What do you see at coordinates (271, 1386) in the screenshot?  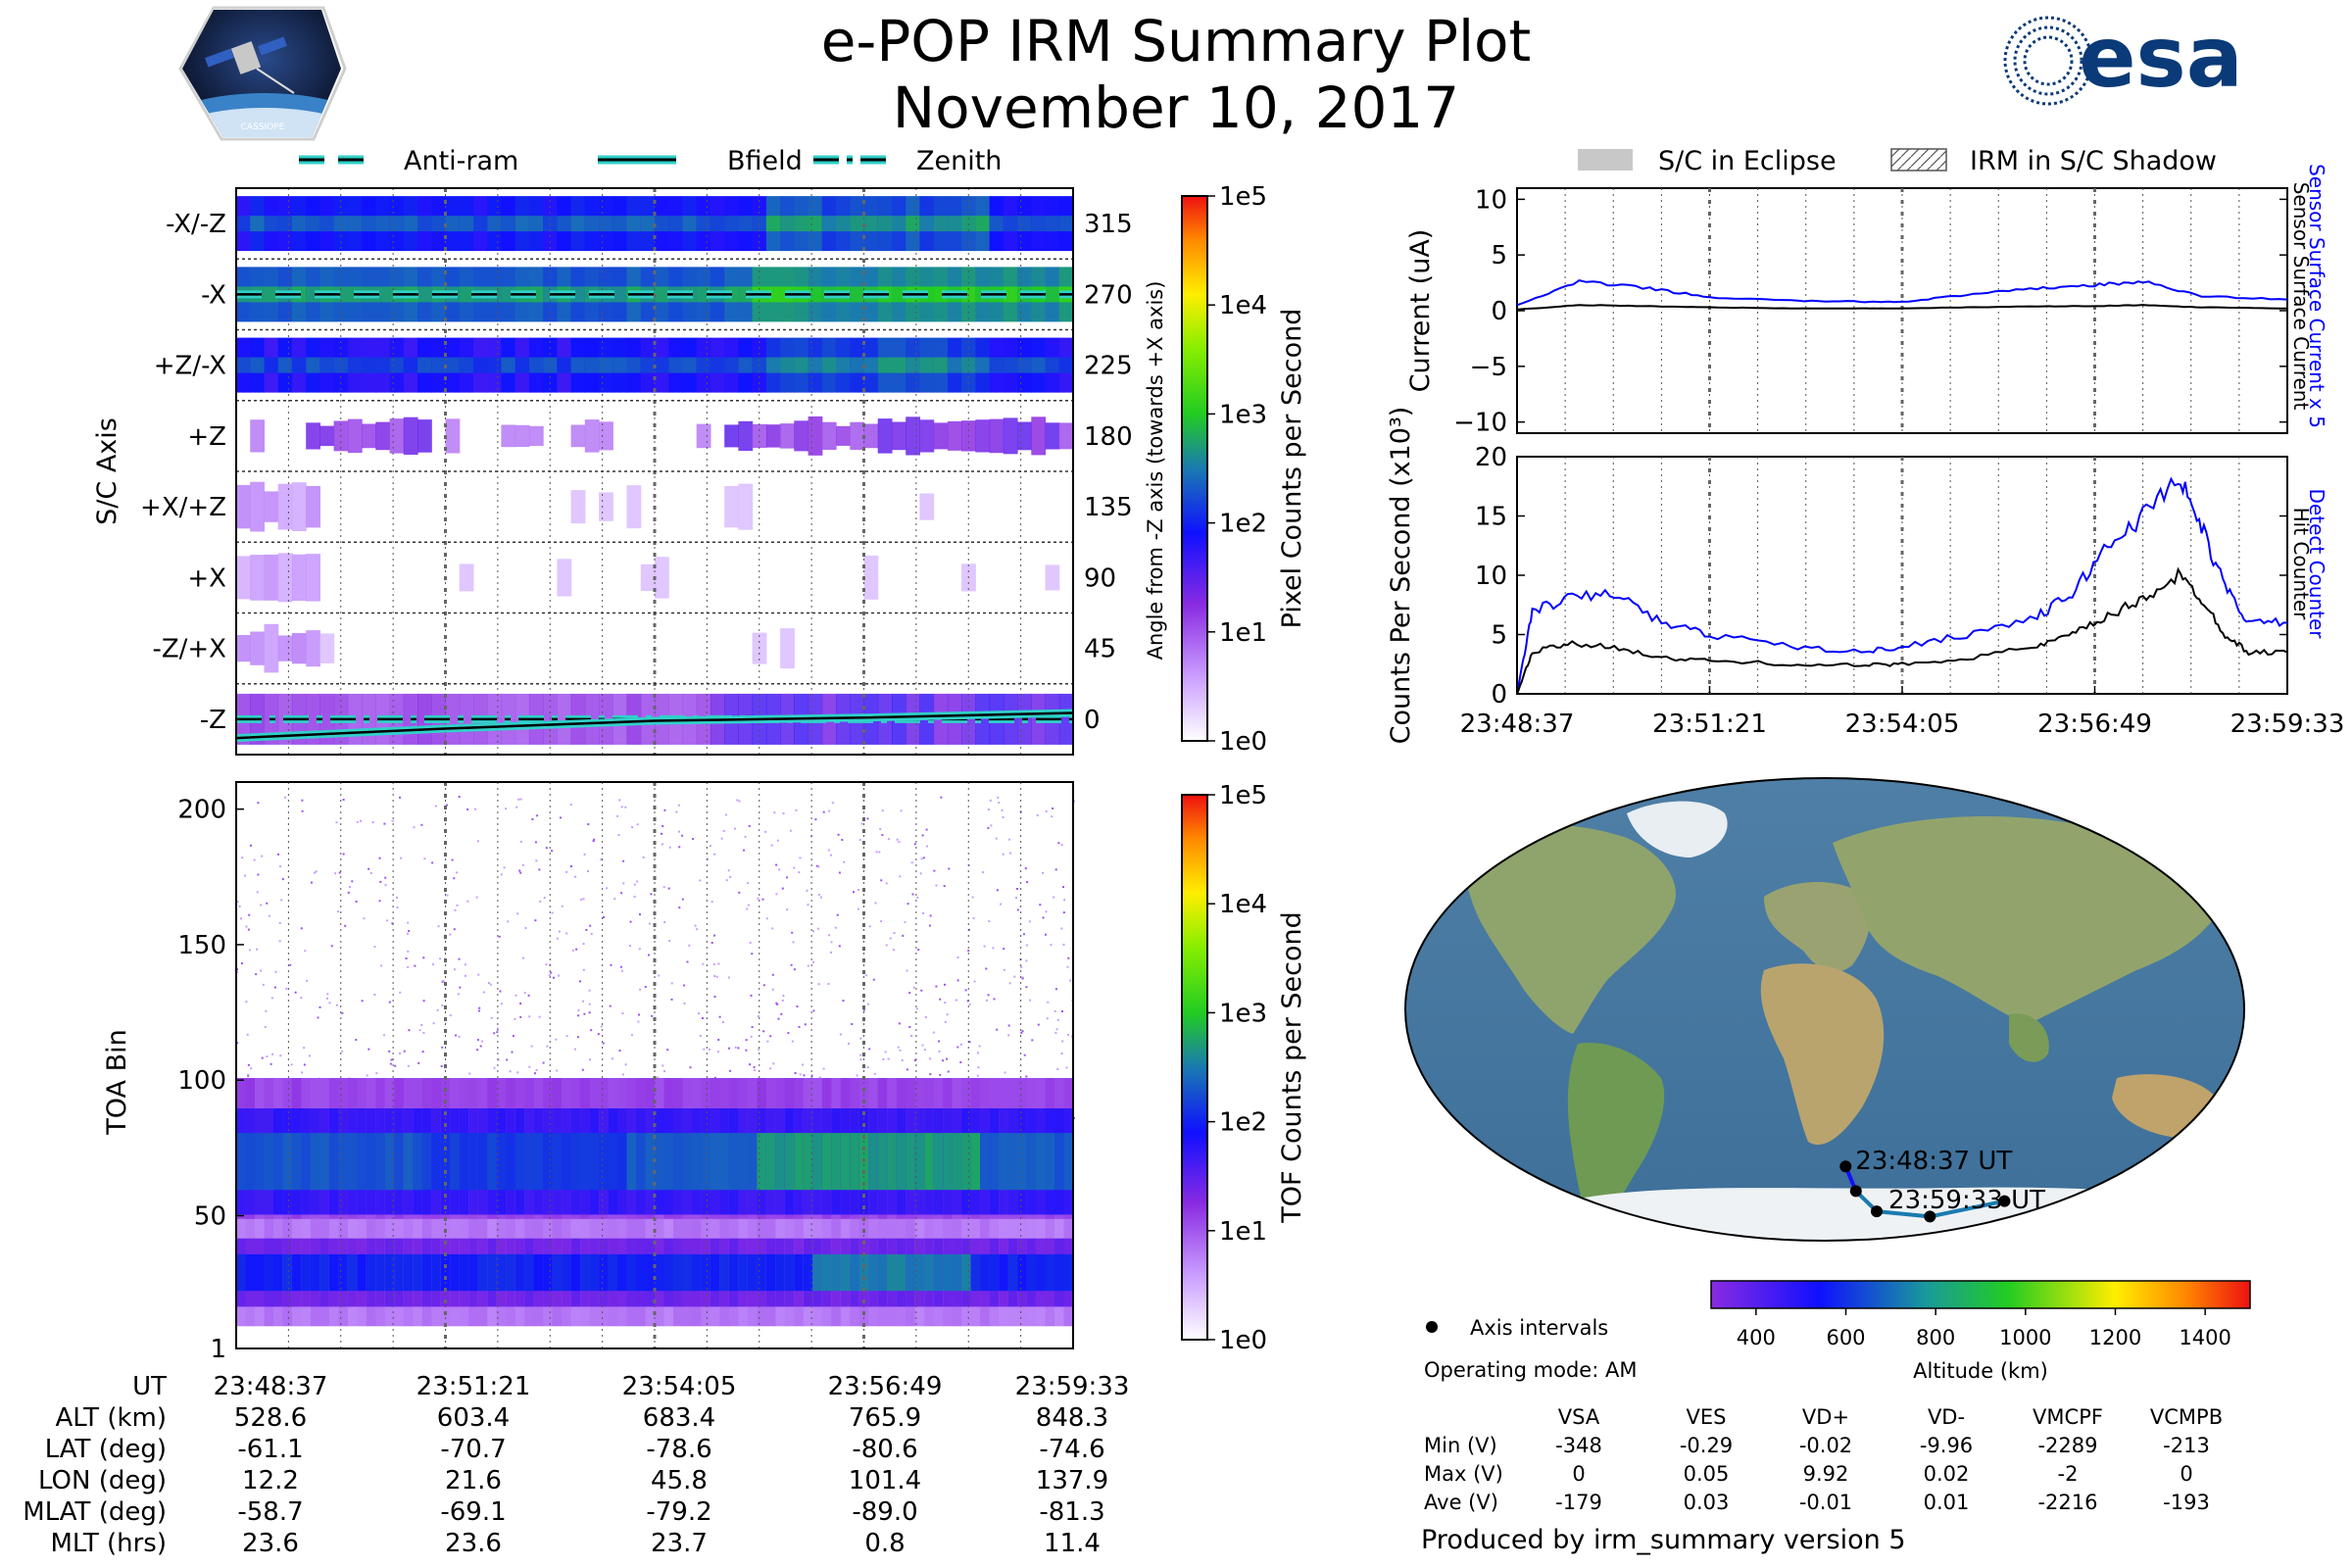 I see `ephemeris-cell: 23:48:37` at bounding box center [271, 1386].